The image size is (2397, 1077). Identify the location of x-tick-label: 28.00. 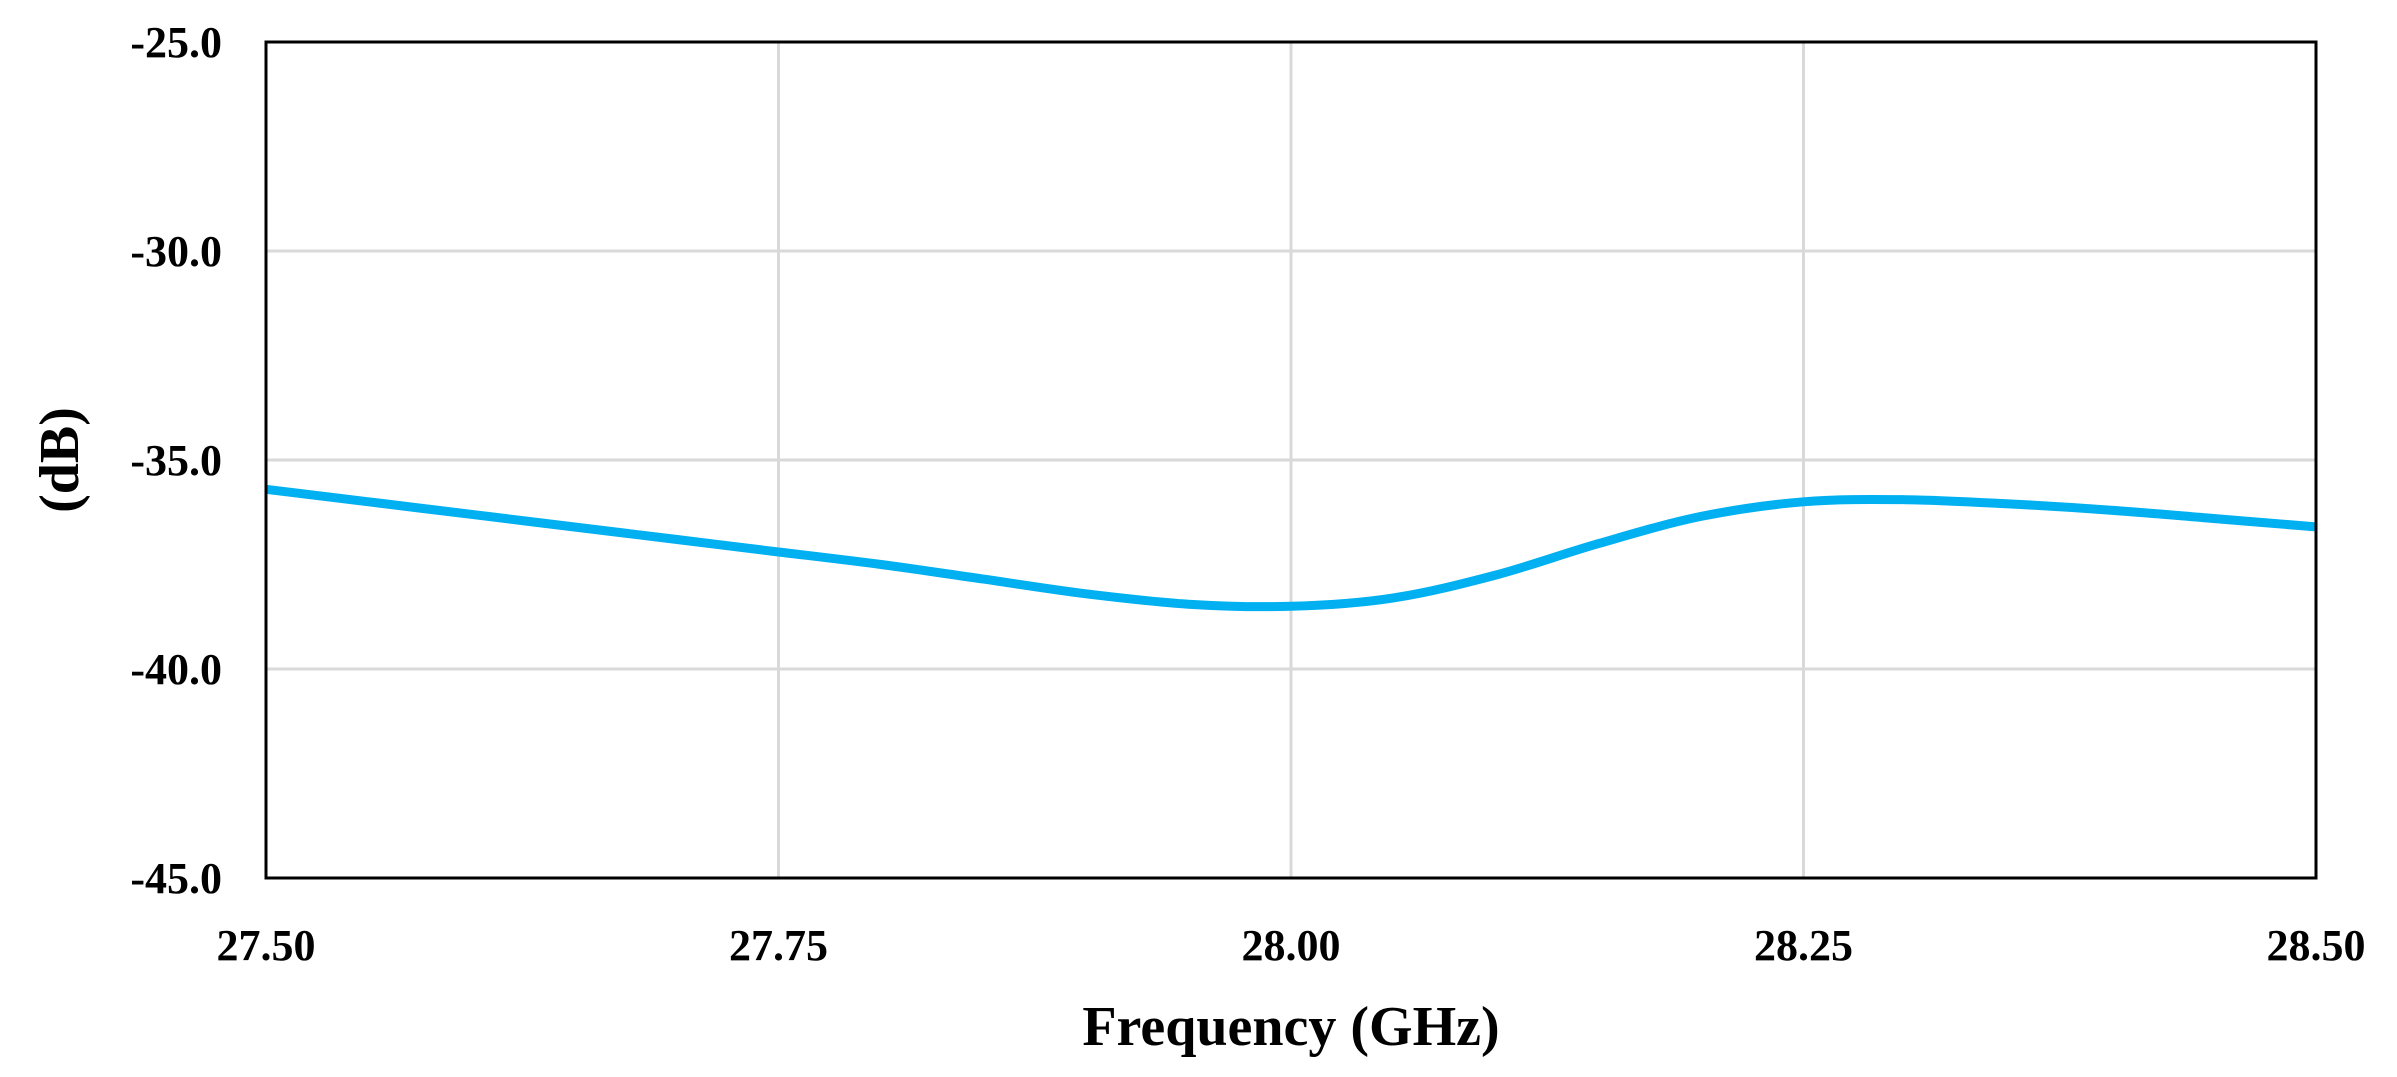
(1291, 945).